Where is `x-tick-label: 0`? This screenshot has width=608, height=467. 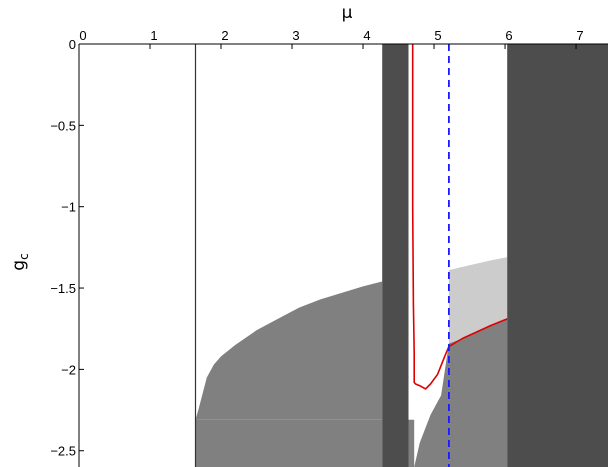
x-tick-label: 0 is located at coordinates (82, 35).